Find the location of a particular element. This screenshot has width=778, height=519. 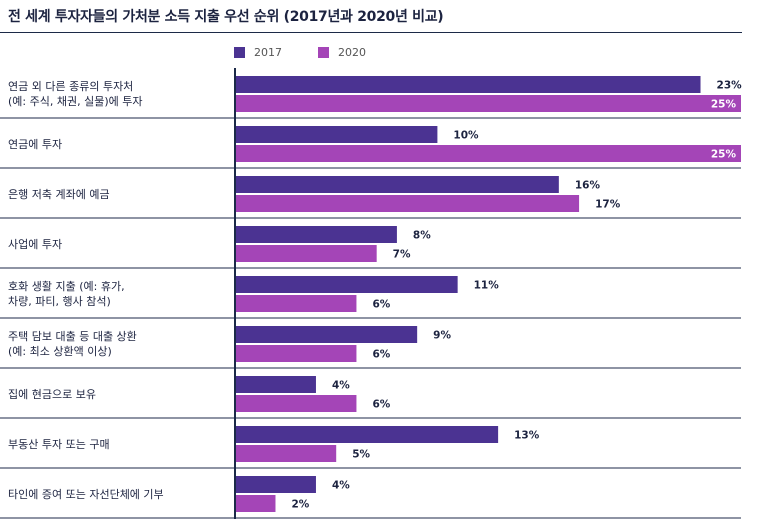

legend-swatch-2017 is located at coordinates (239, 52).